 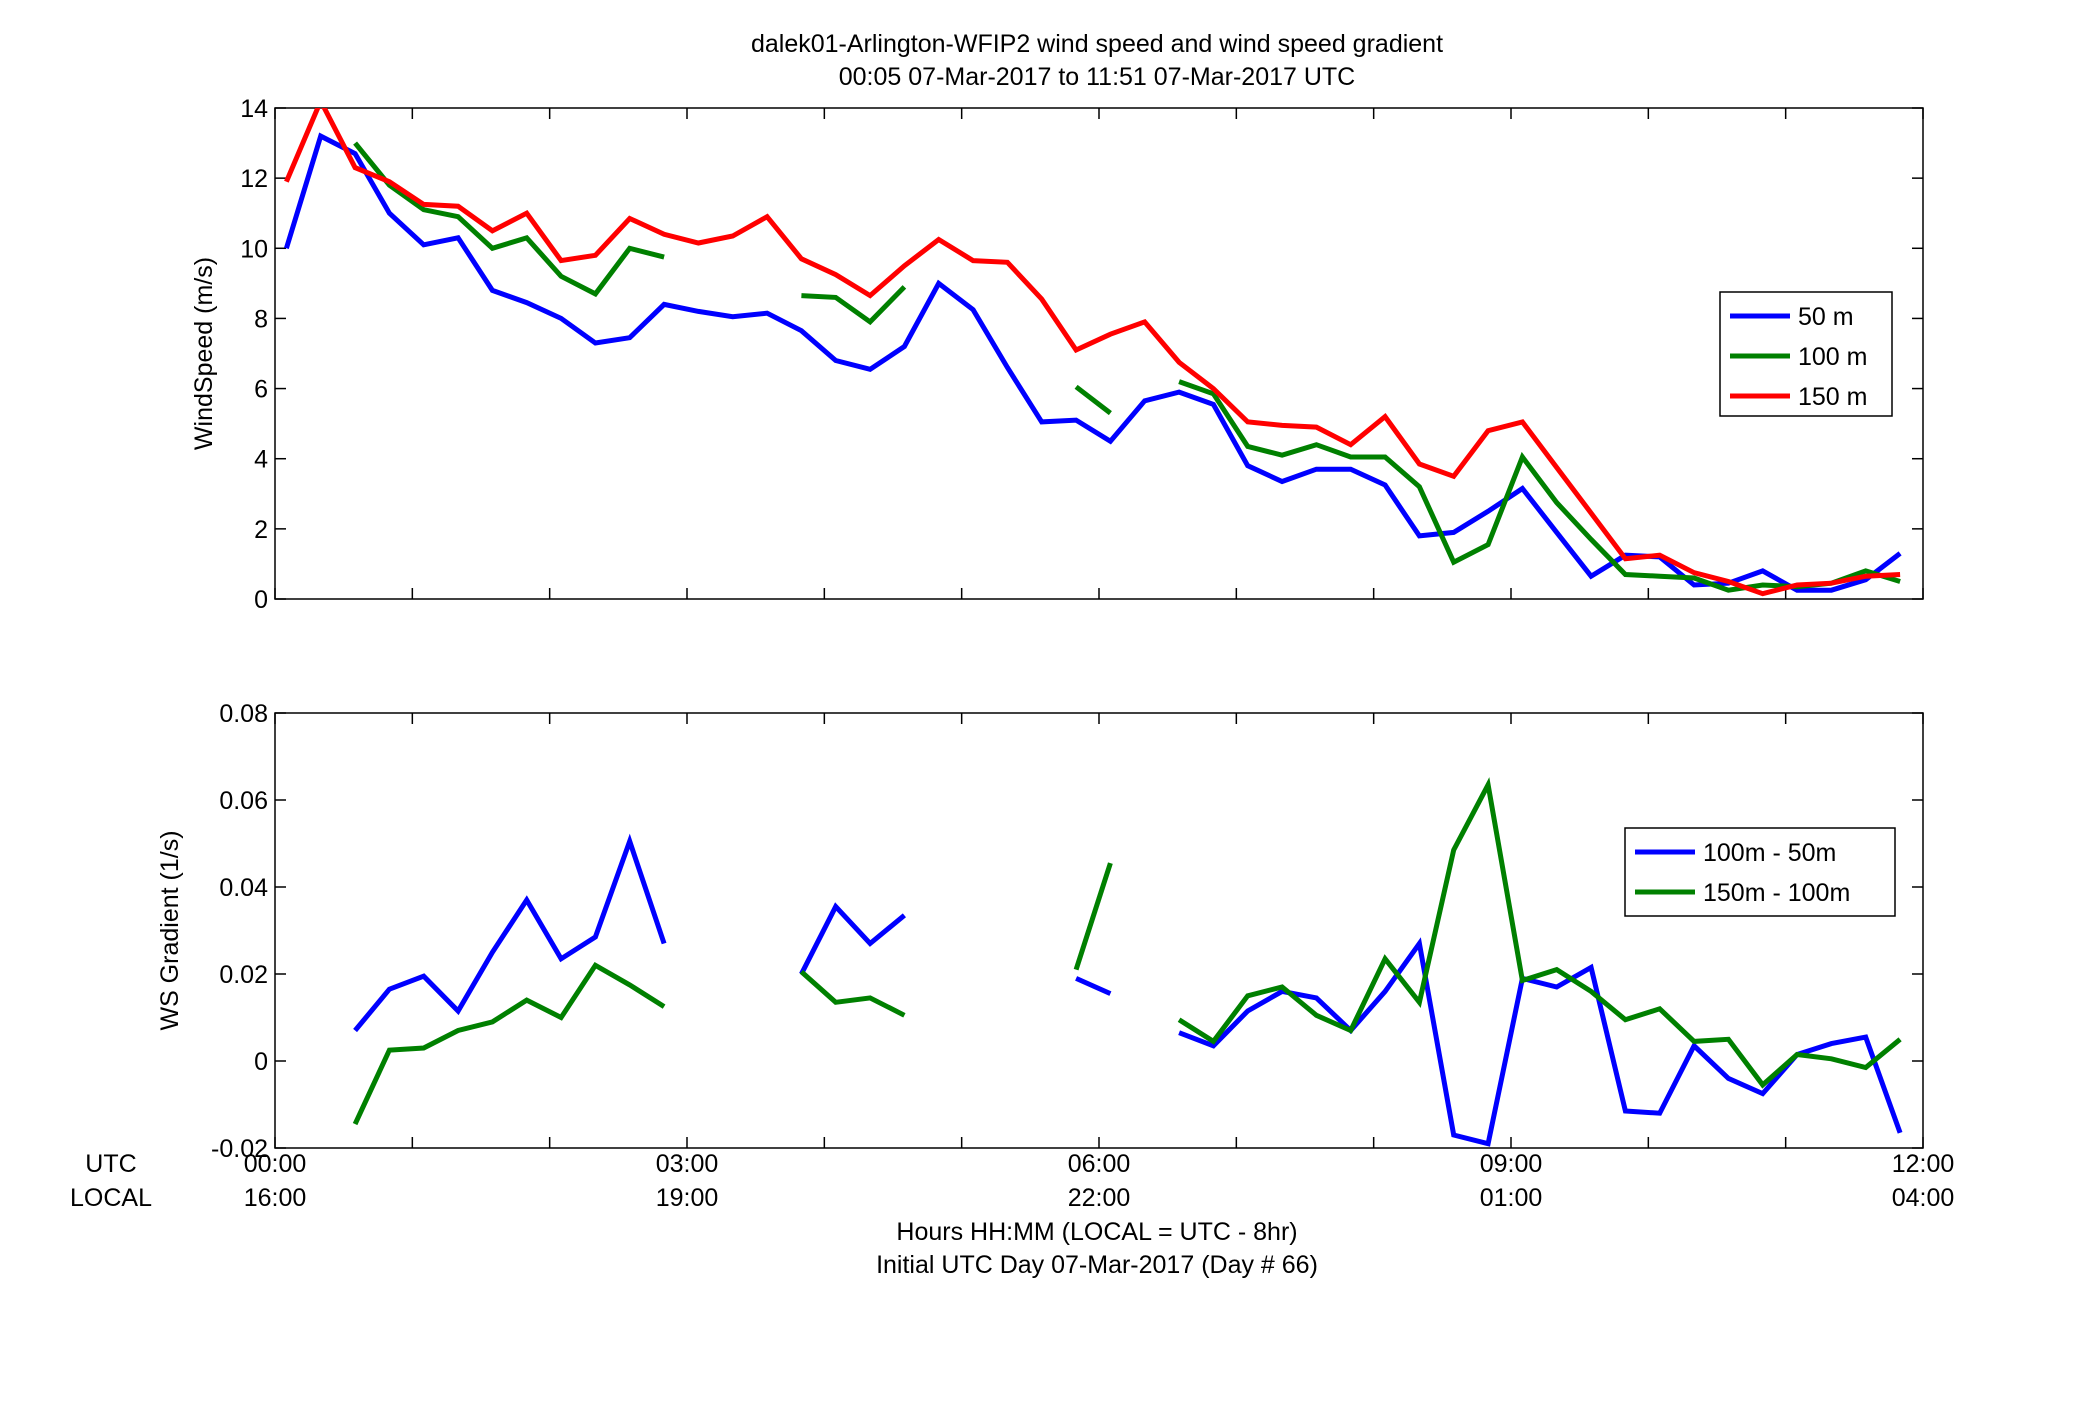 What do you see at coordinates (204, 353) in the screenshot?
I see `y-axis-label: WindSpeed (m/s)` at bounding box center [204, 353].